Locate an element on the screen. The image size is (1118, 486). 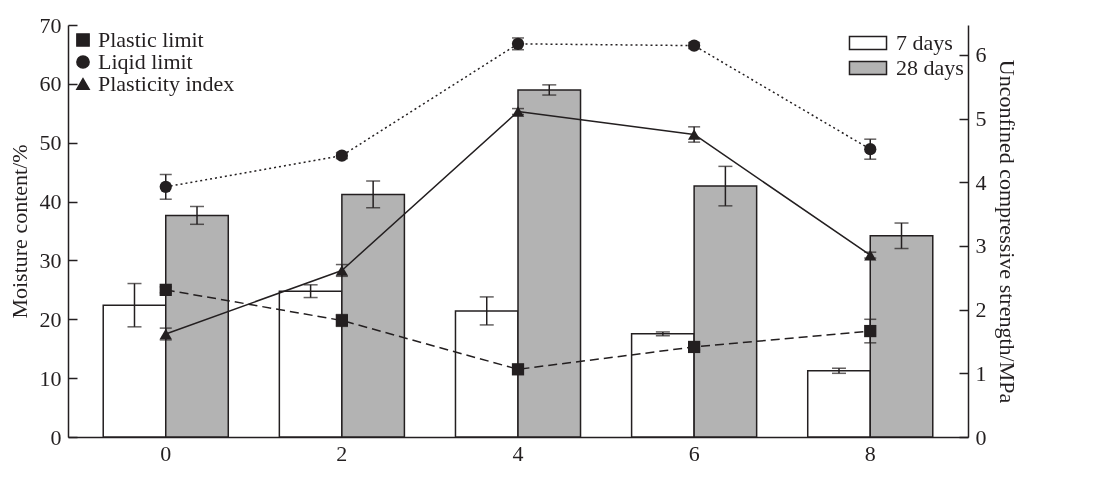
x-tick-label: 2 is located at coordinates (342, 453).